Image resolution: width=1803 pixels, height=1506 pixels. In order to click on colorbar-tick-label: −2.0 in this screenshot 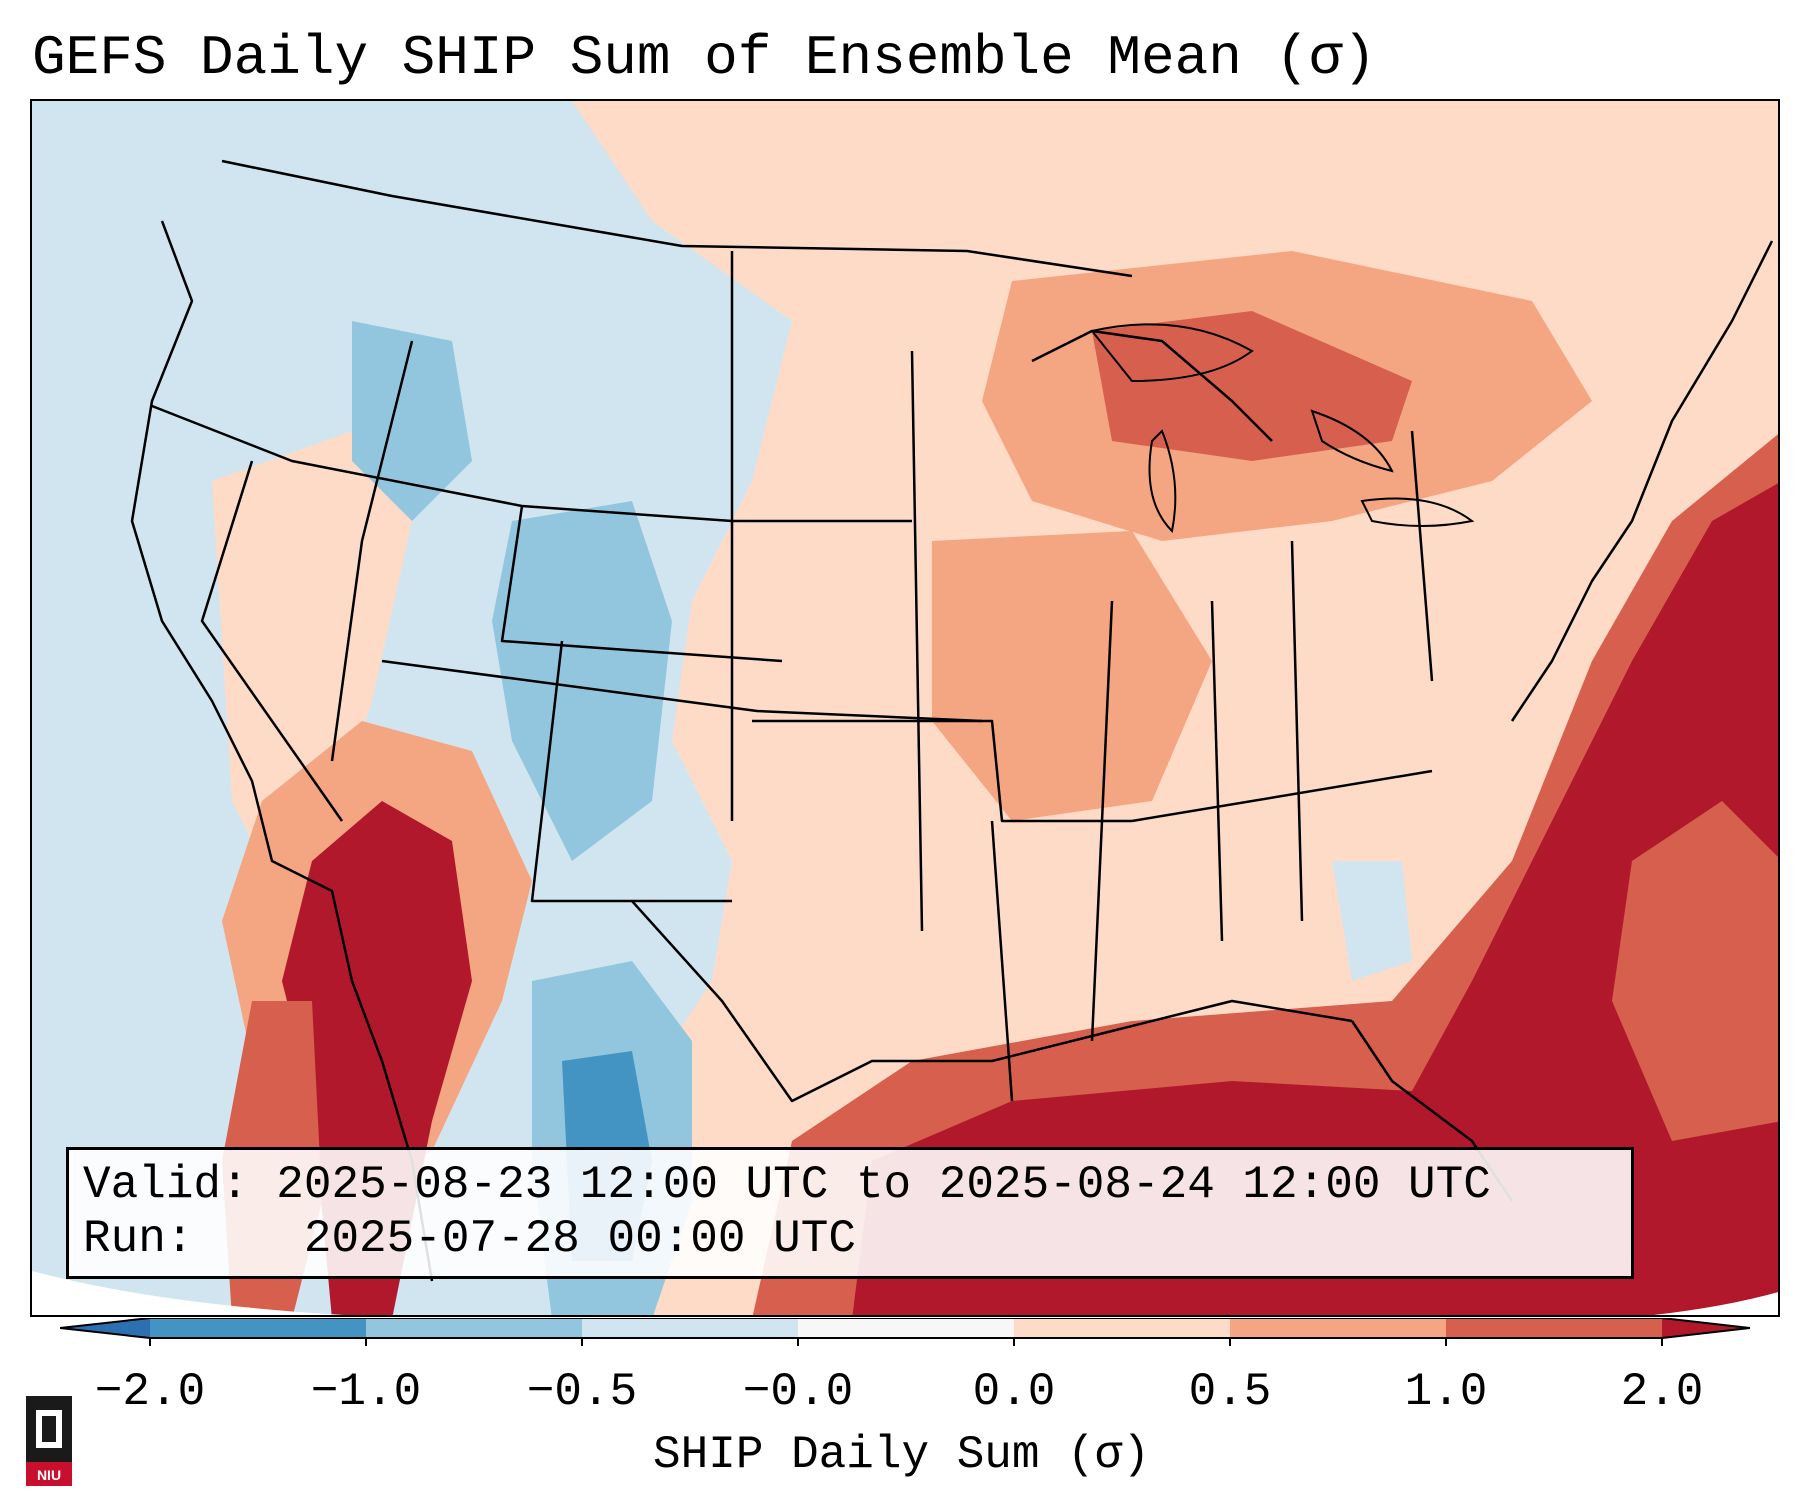, I will do `click(150, 1392)`.